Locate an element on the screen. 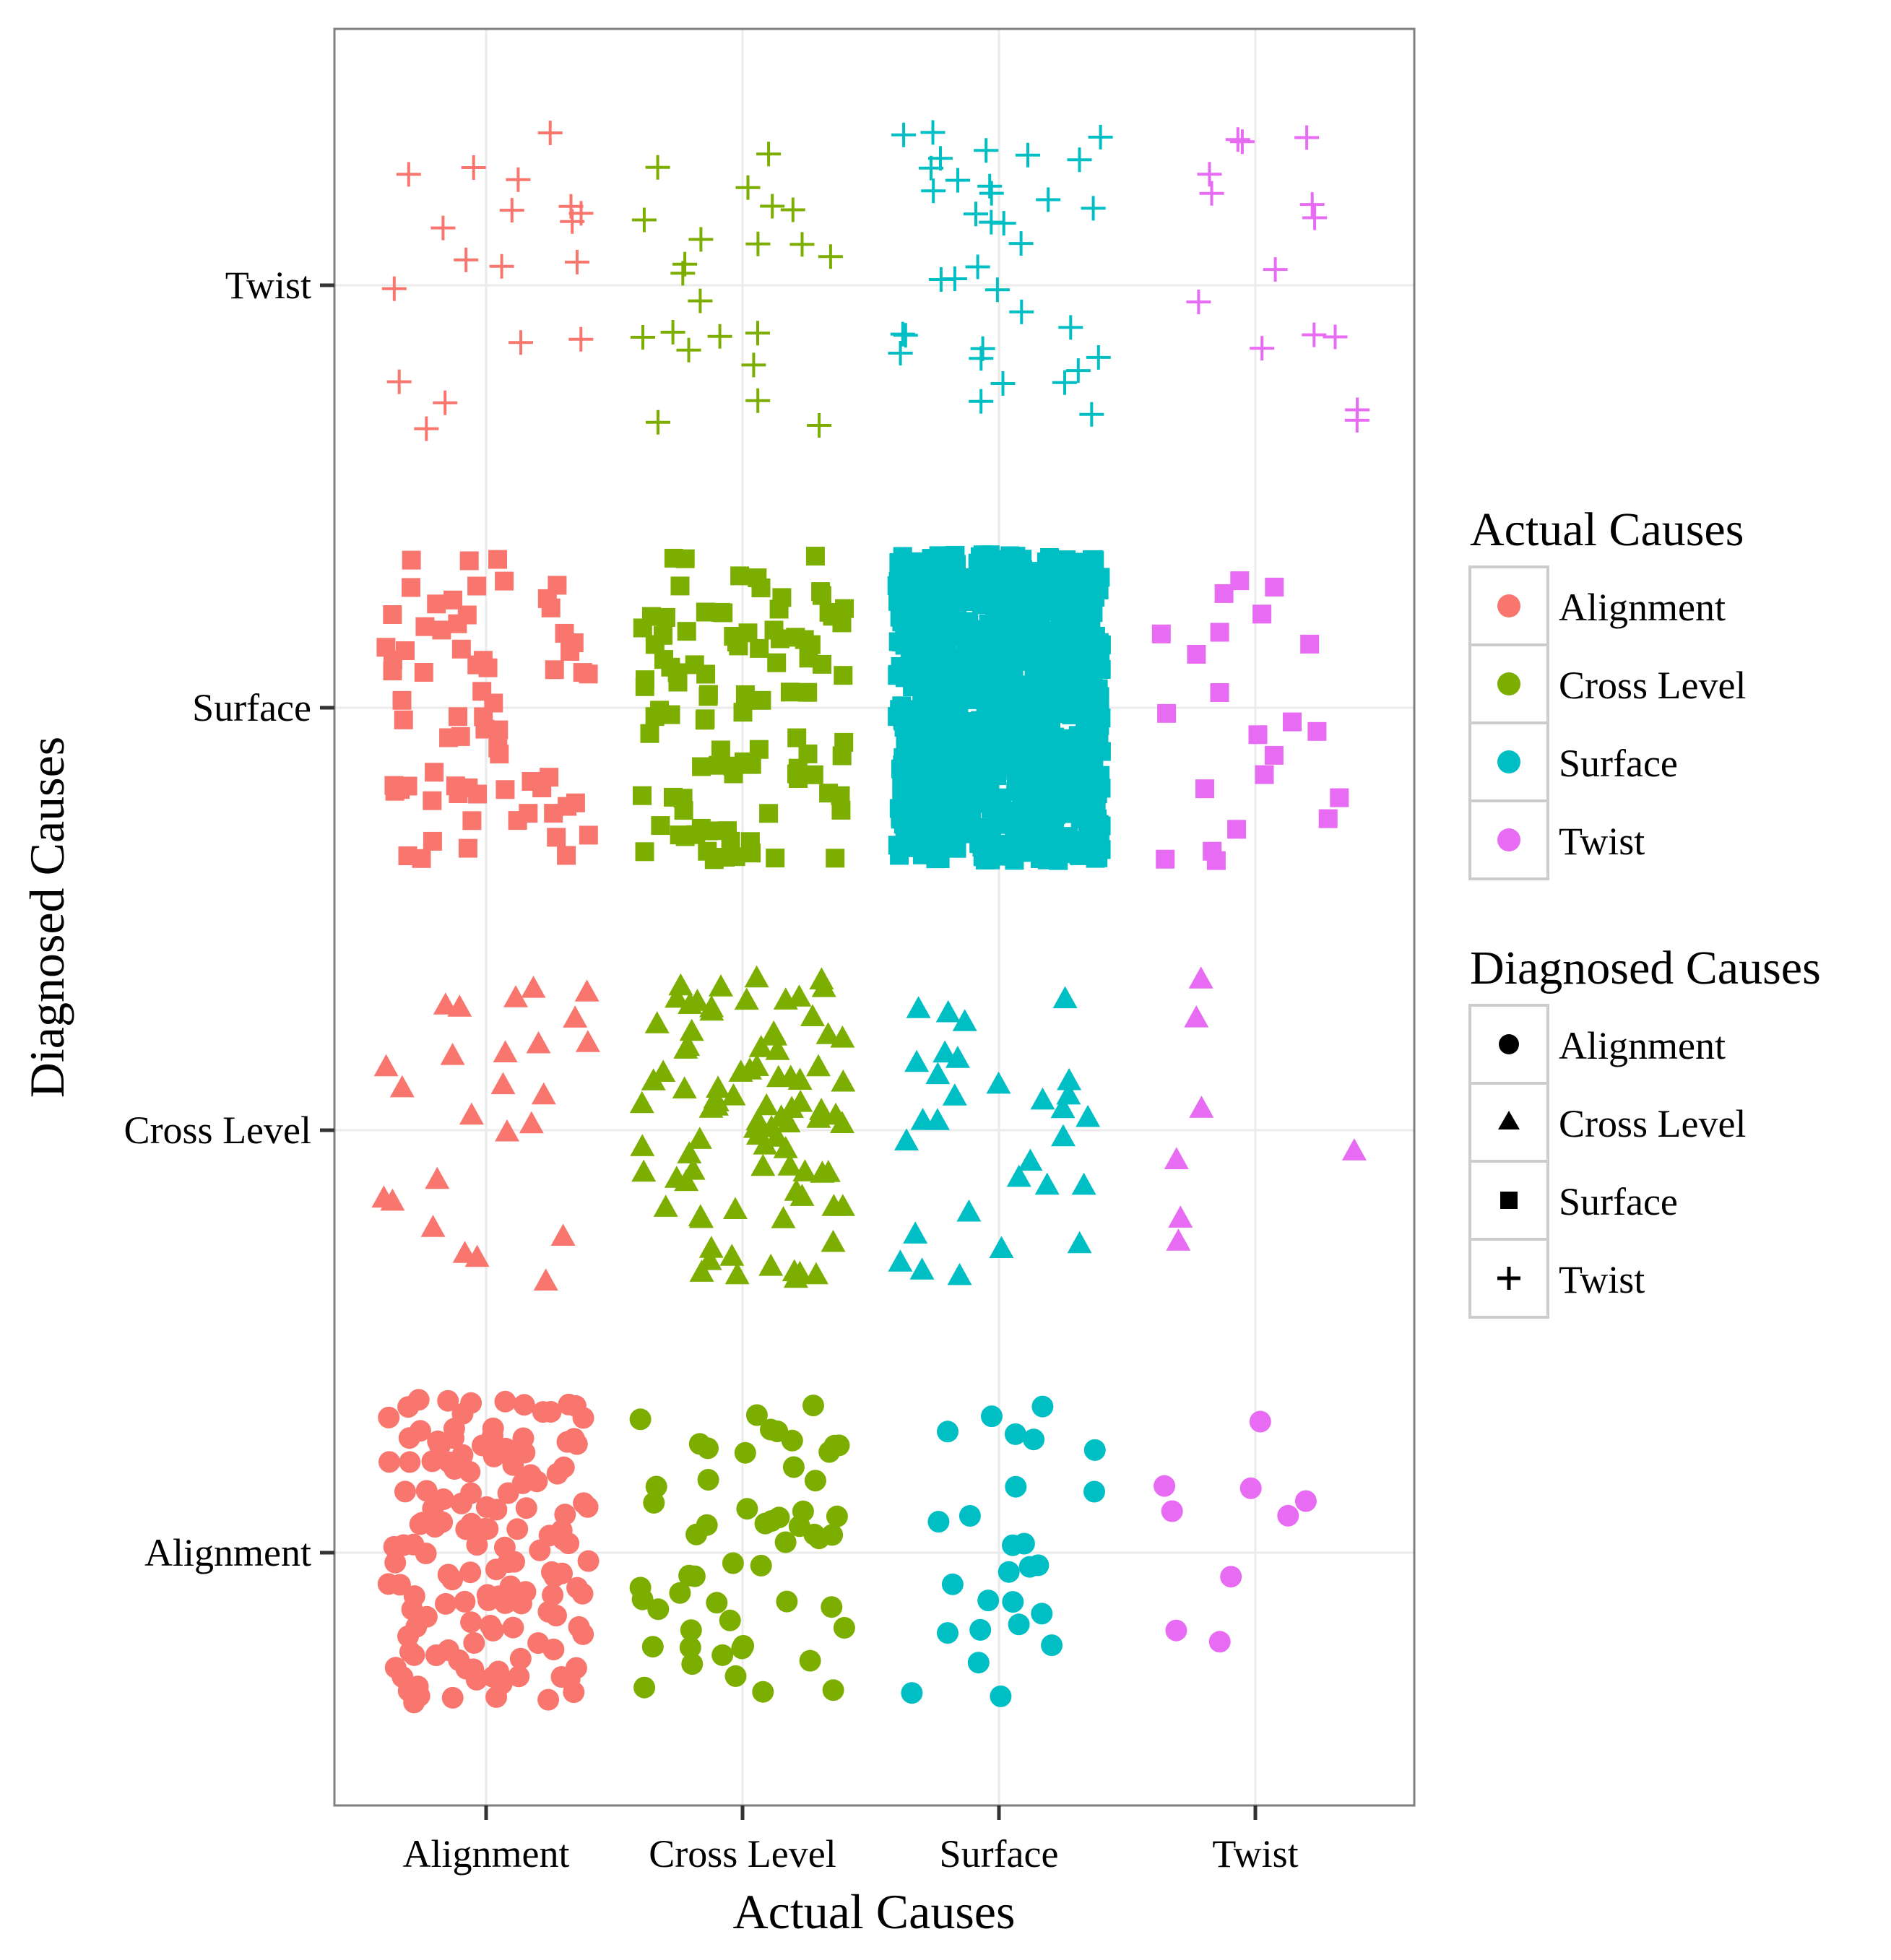 Image resolution: width=1891 pixels, height=1960 pixels. cell-surface-twist is located at coordinates (1001, 273).